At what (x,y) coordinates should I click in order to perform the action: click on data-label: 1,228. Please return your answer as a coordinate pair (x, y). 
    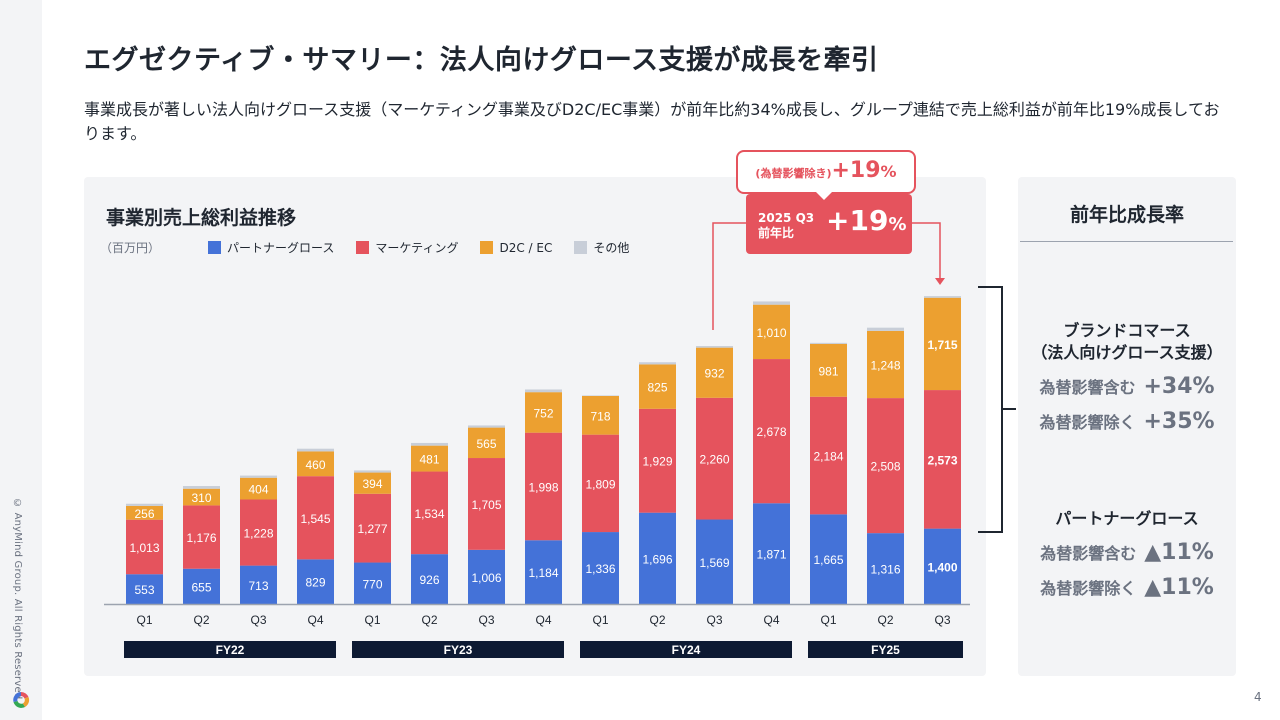
    Looking at the image, I should click on (258, 534).